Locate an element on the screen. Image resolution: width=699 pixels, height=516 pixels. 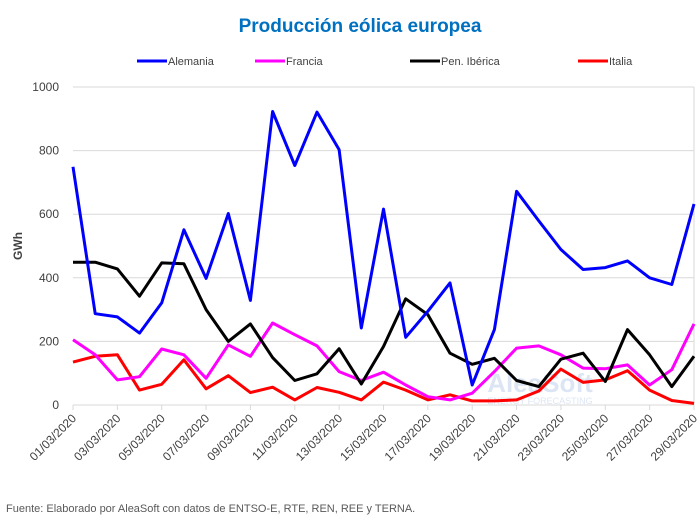
series-line-italia is located at coordinates (383, 379).